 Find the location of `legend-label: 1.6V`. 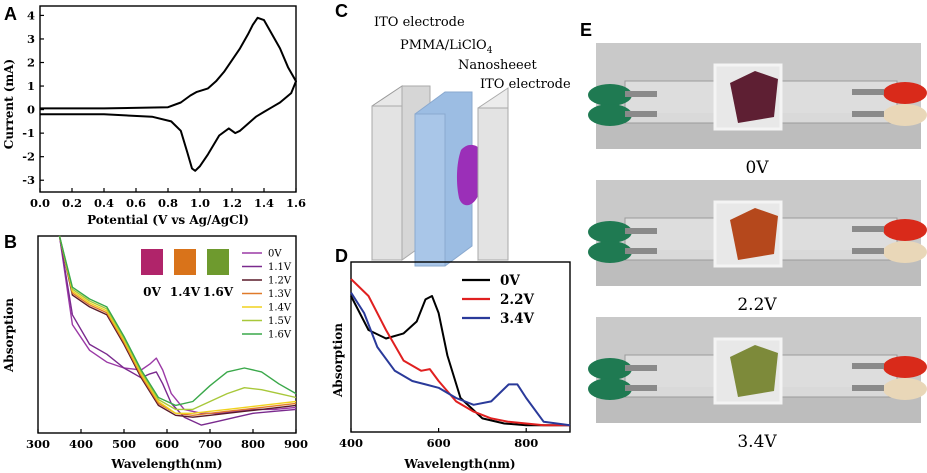

legend-label: 1.6V is located at coordinates (280, 335).